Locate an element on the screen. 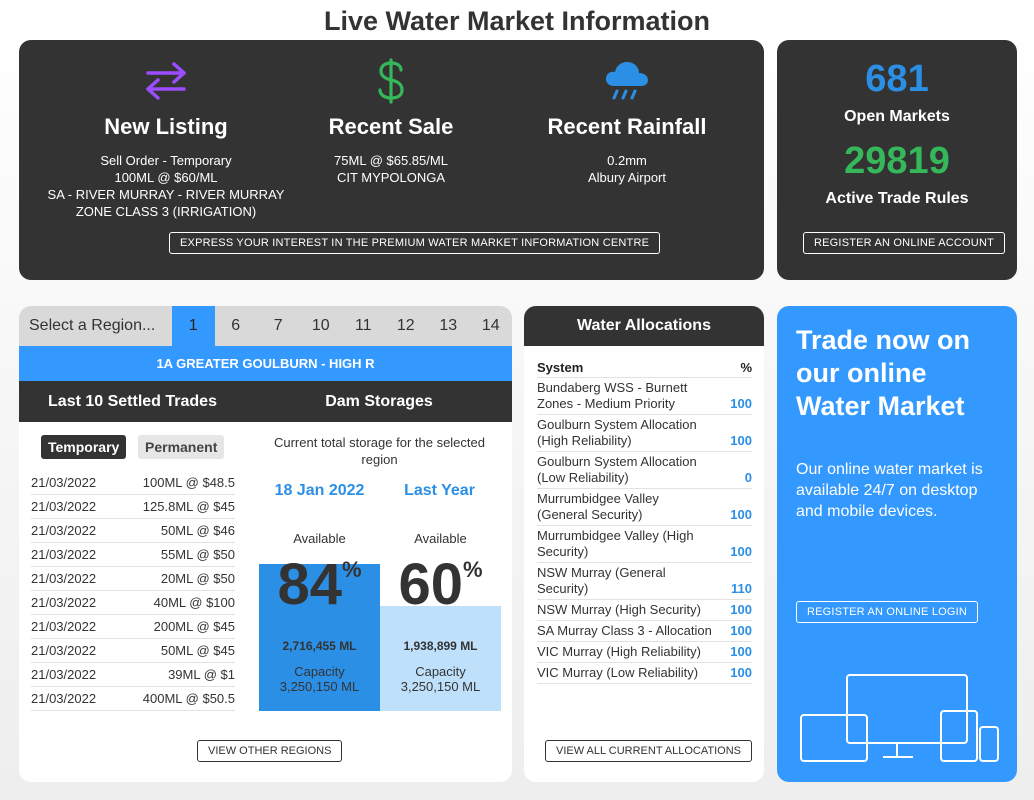  trade-detail: 40ML @ $100 is located at coordinates (194, 602).